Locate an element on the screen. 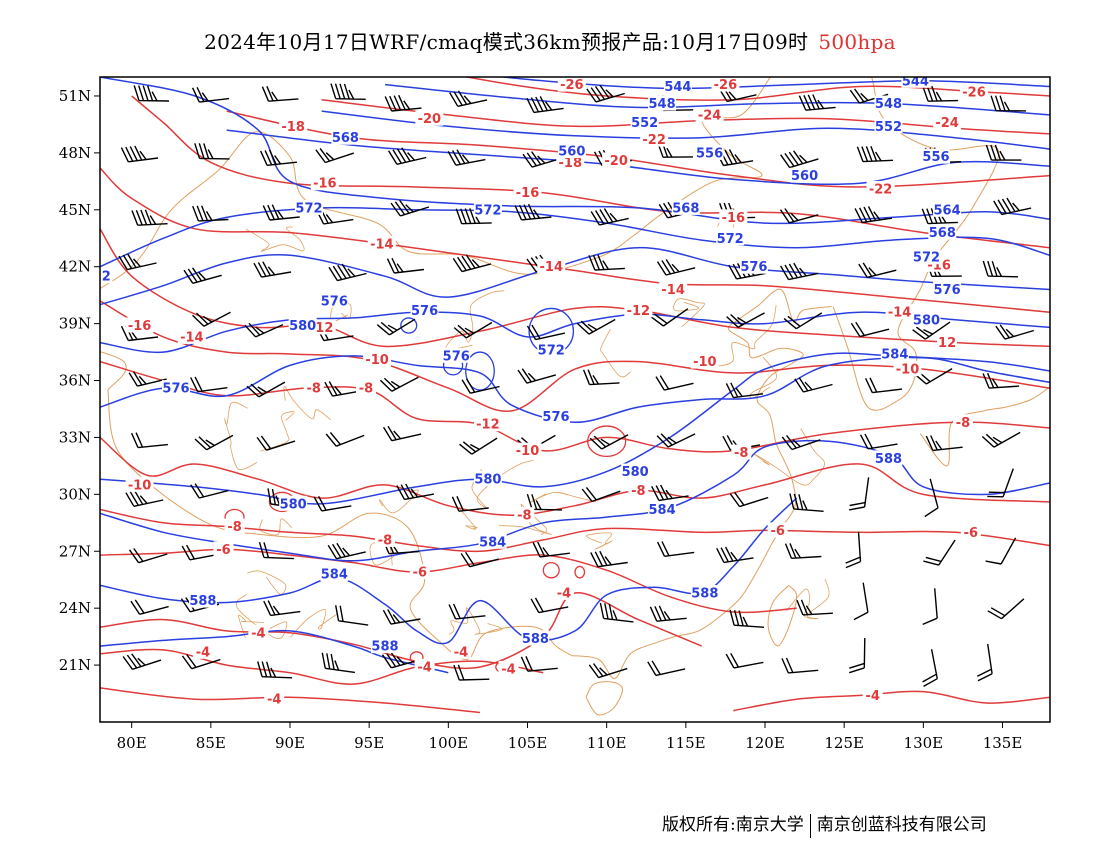 The width and height of the screenshot is (1100, 850). height-label: 576 is located at coordinates (175, 389).